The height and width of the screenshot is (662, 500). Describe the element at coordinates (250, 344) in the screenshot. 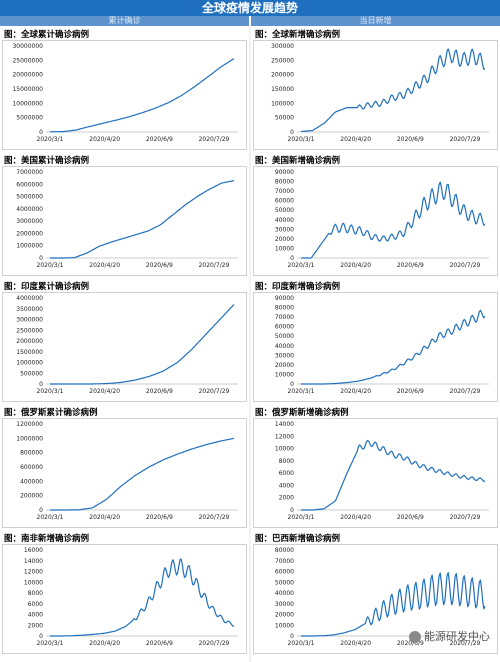

I see `column-divider` at that location.